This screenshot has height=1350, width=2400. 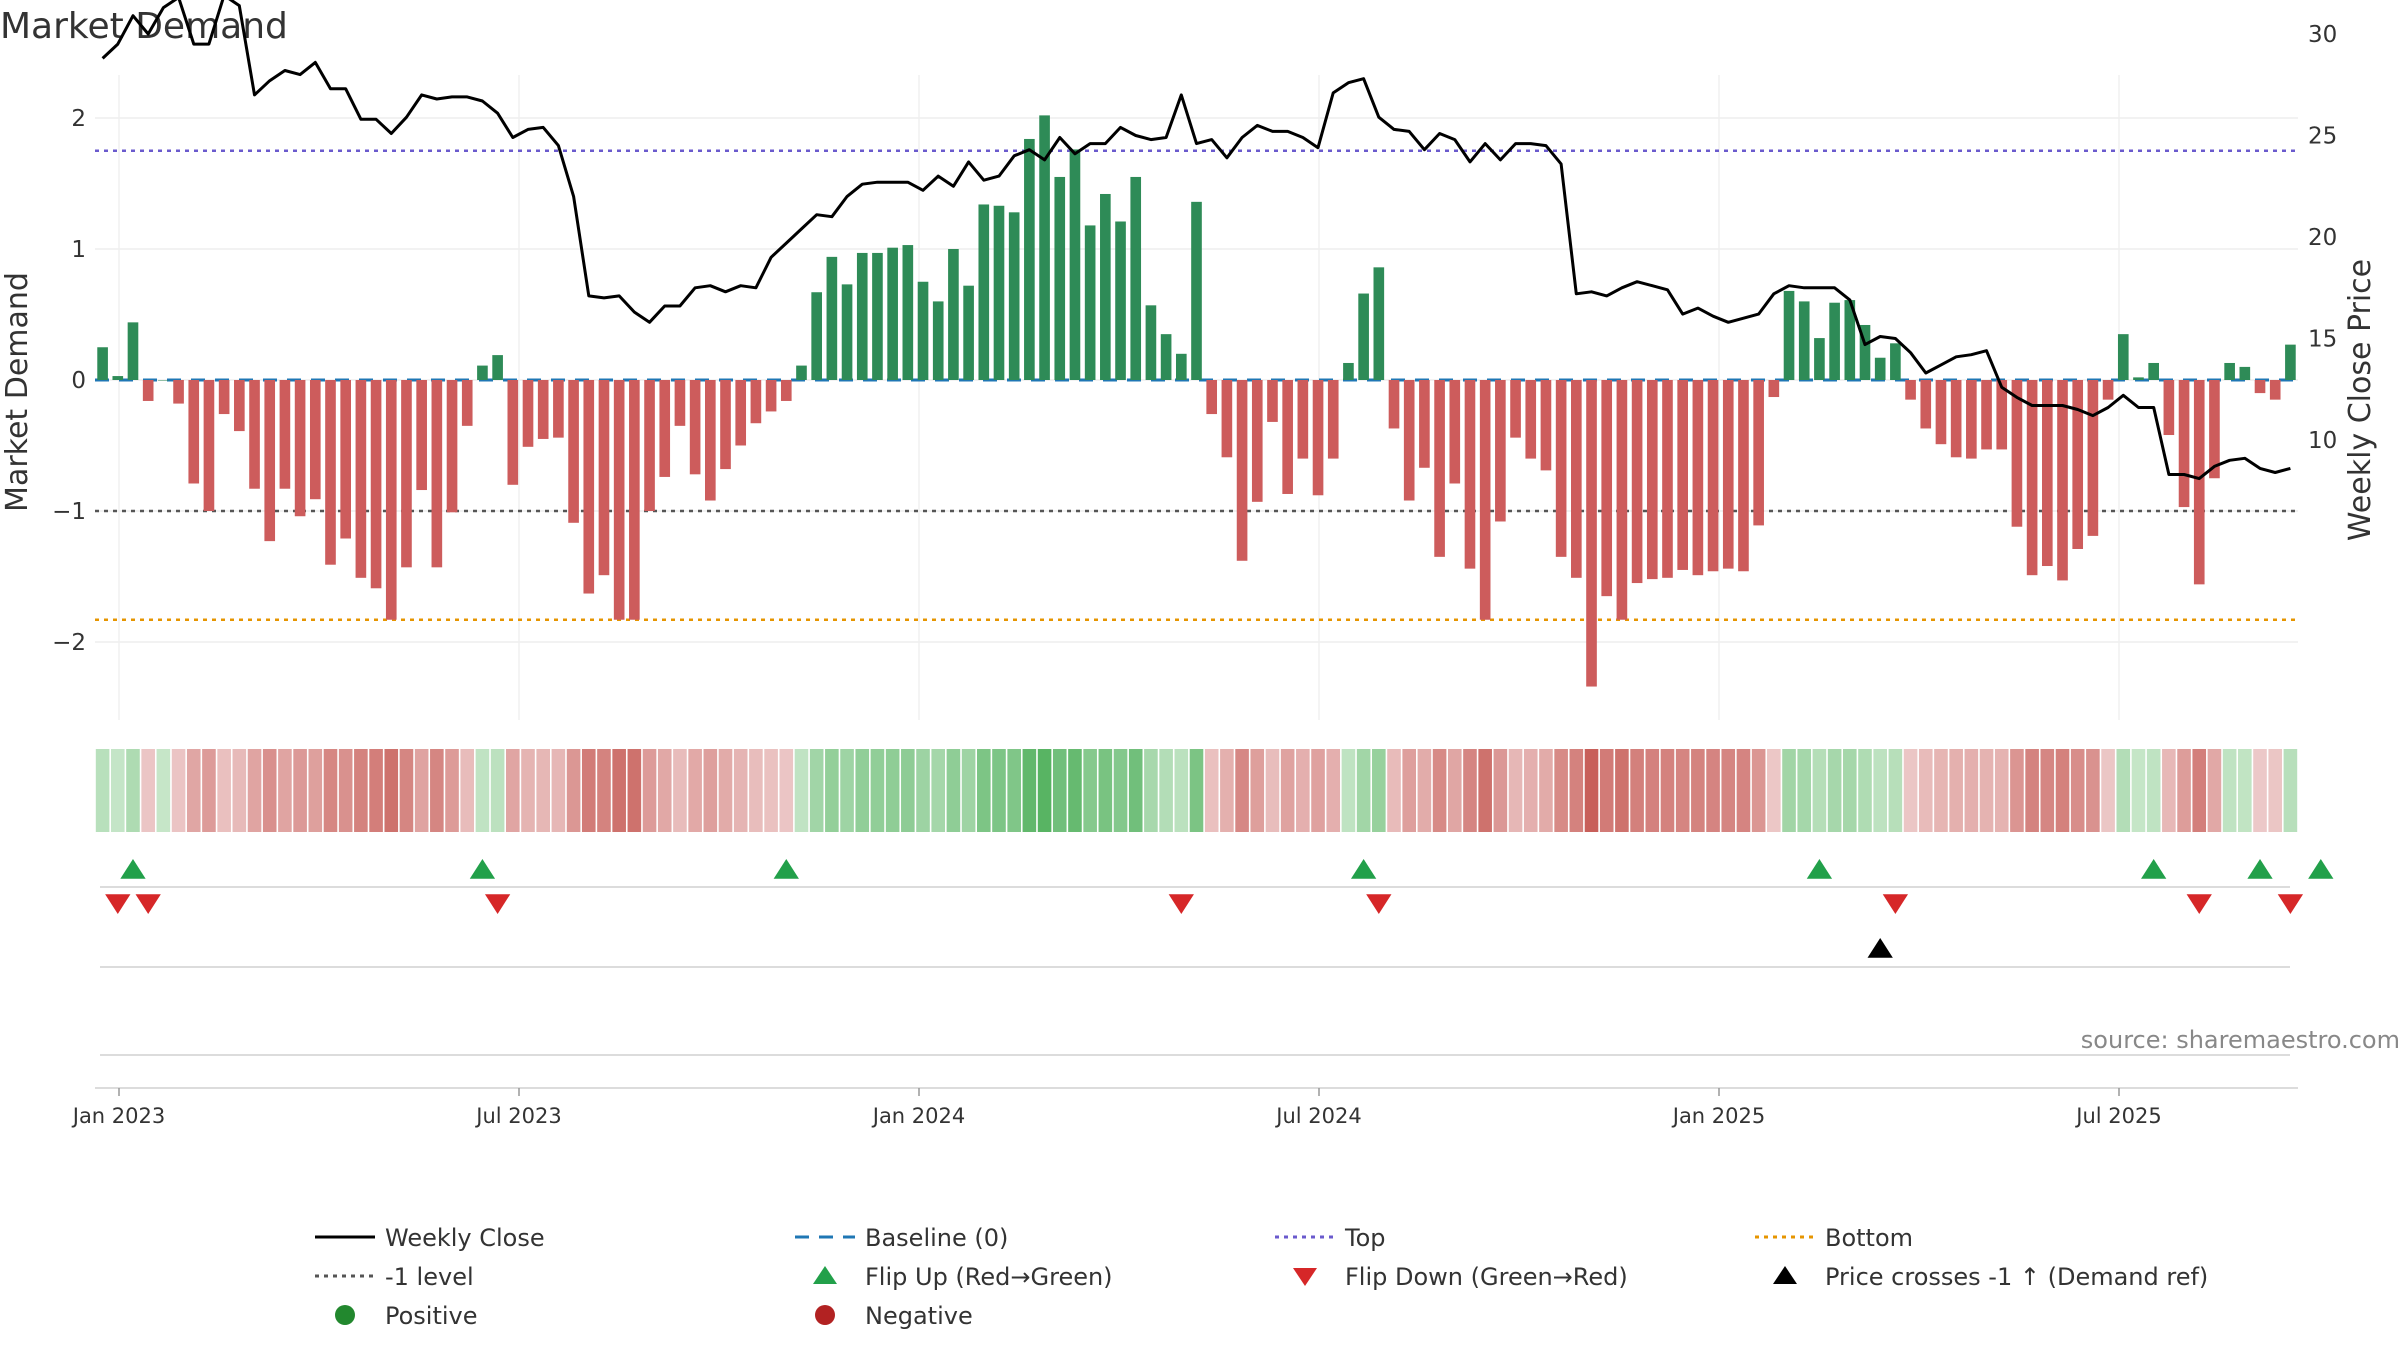 I want to click on x-tick-label: Jan 2025, so click(x=1718, y=1116).